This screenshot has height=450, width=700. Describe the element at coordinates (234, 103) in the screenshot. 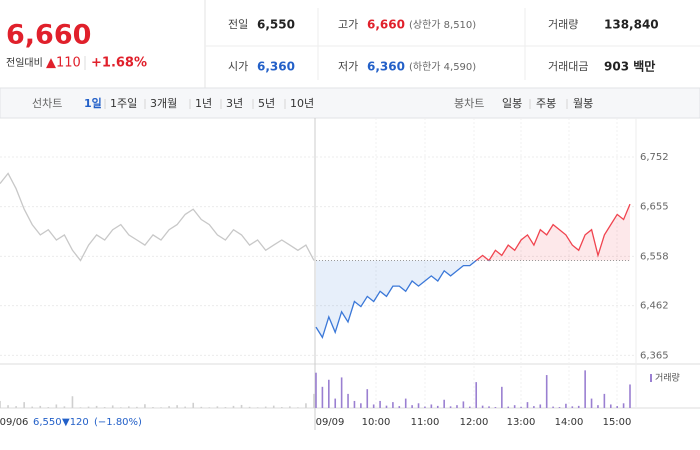

I see `tab: 3년` at that location.